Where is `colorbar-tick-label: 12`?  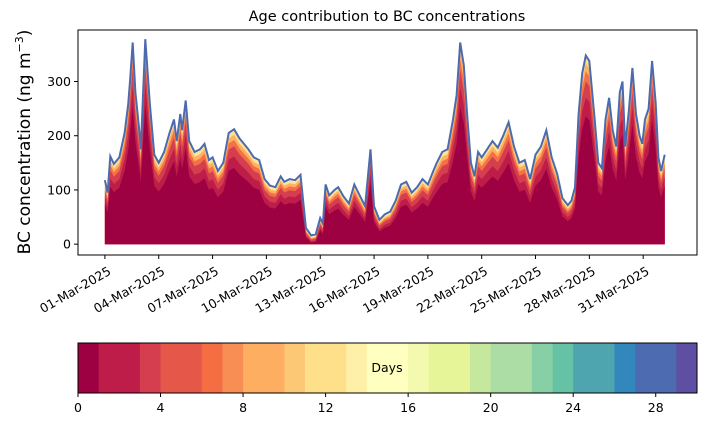 colorbar-tick-label: 12 is located at coordinates (326, 407).